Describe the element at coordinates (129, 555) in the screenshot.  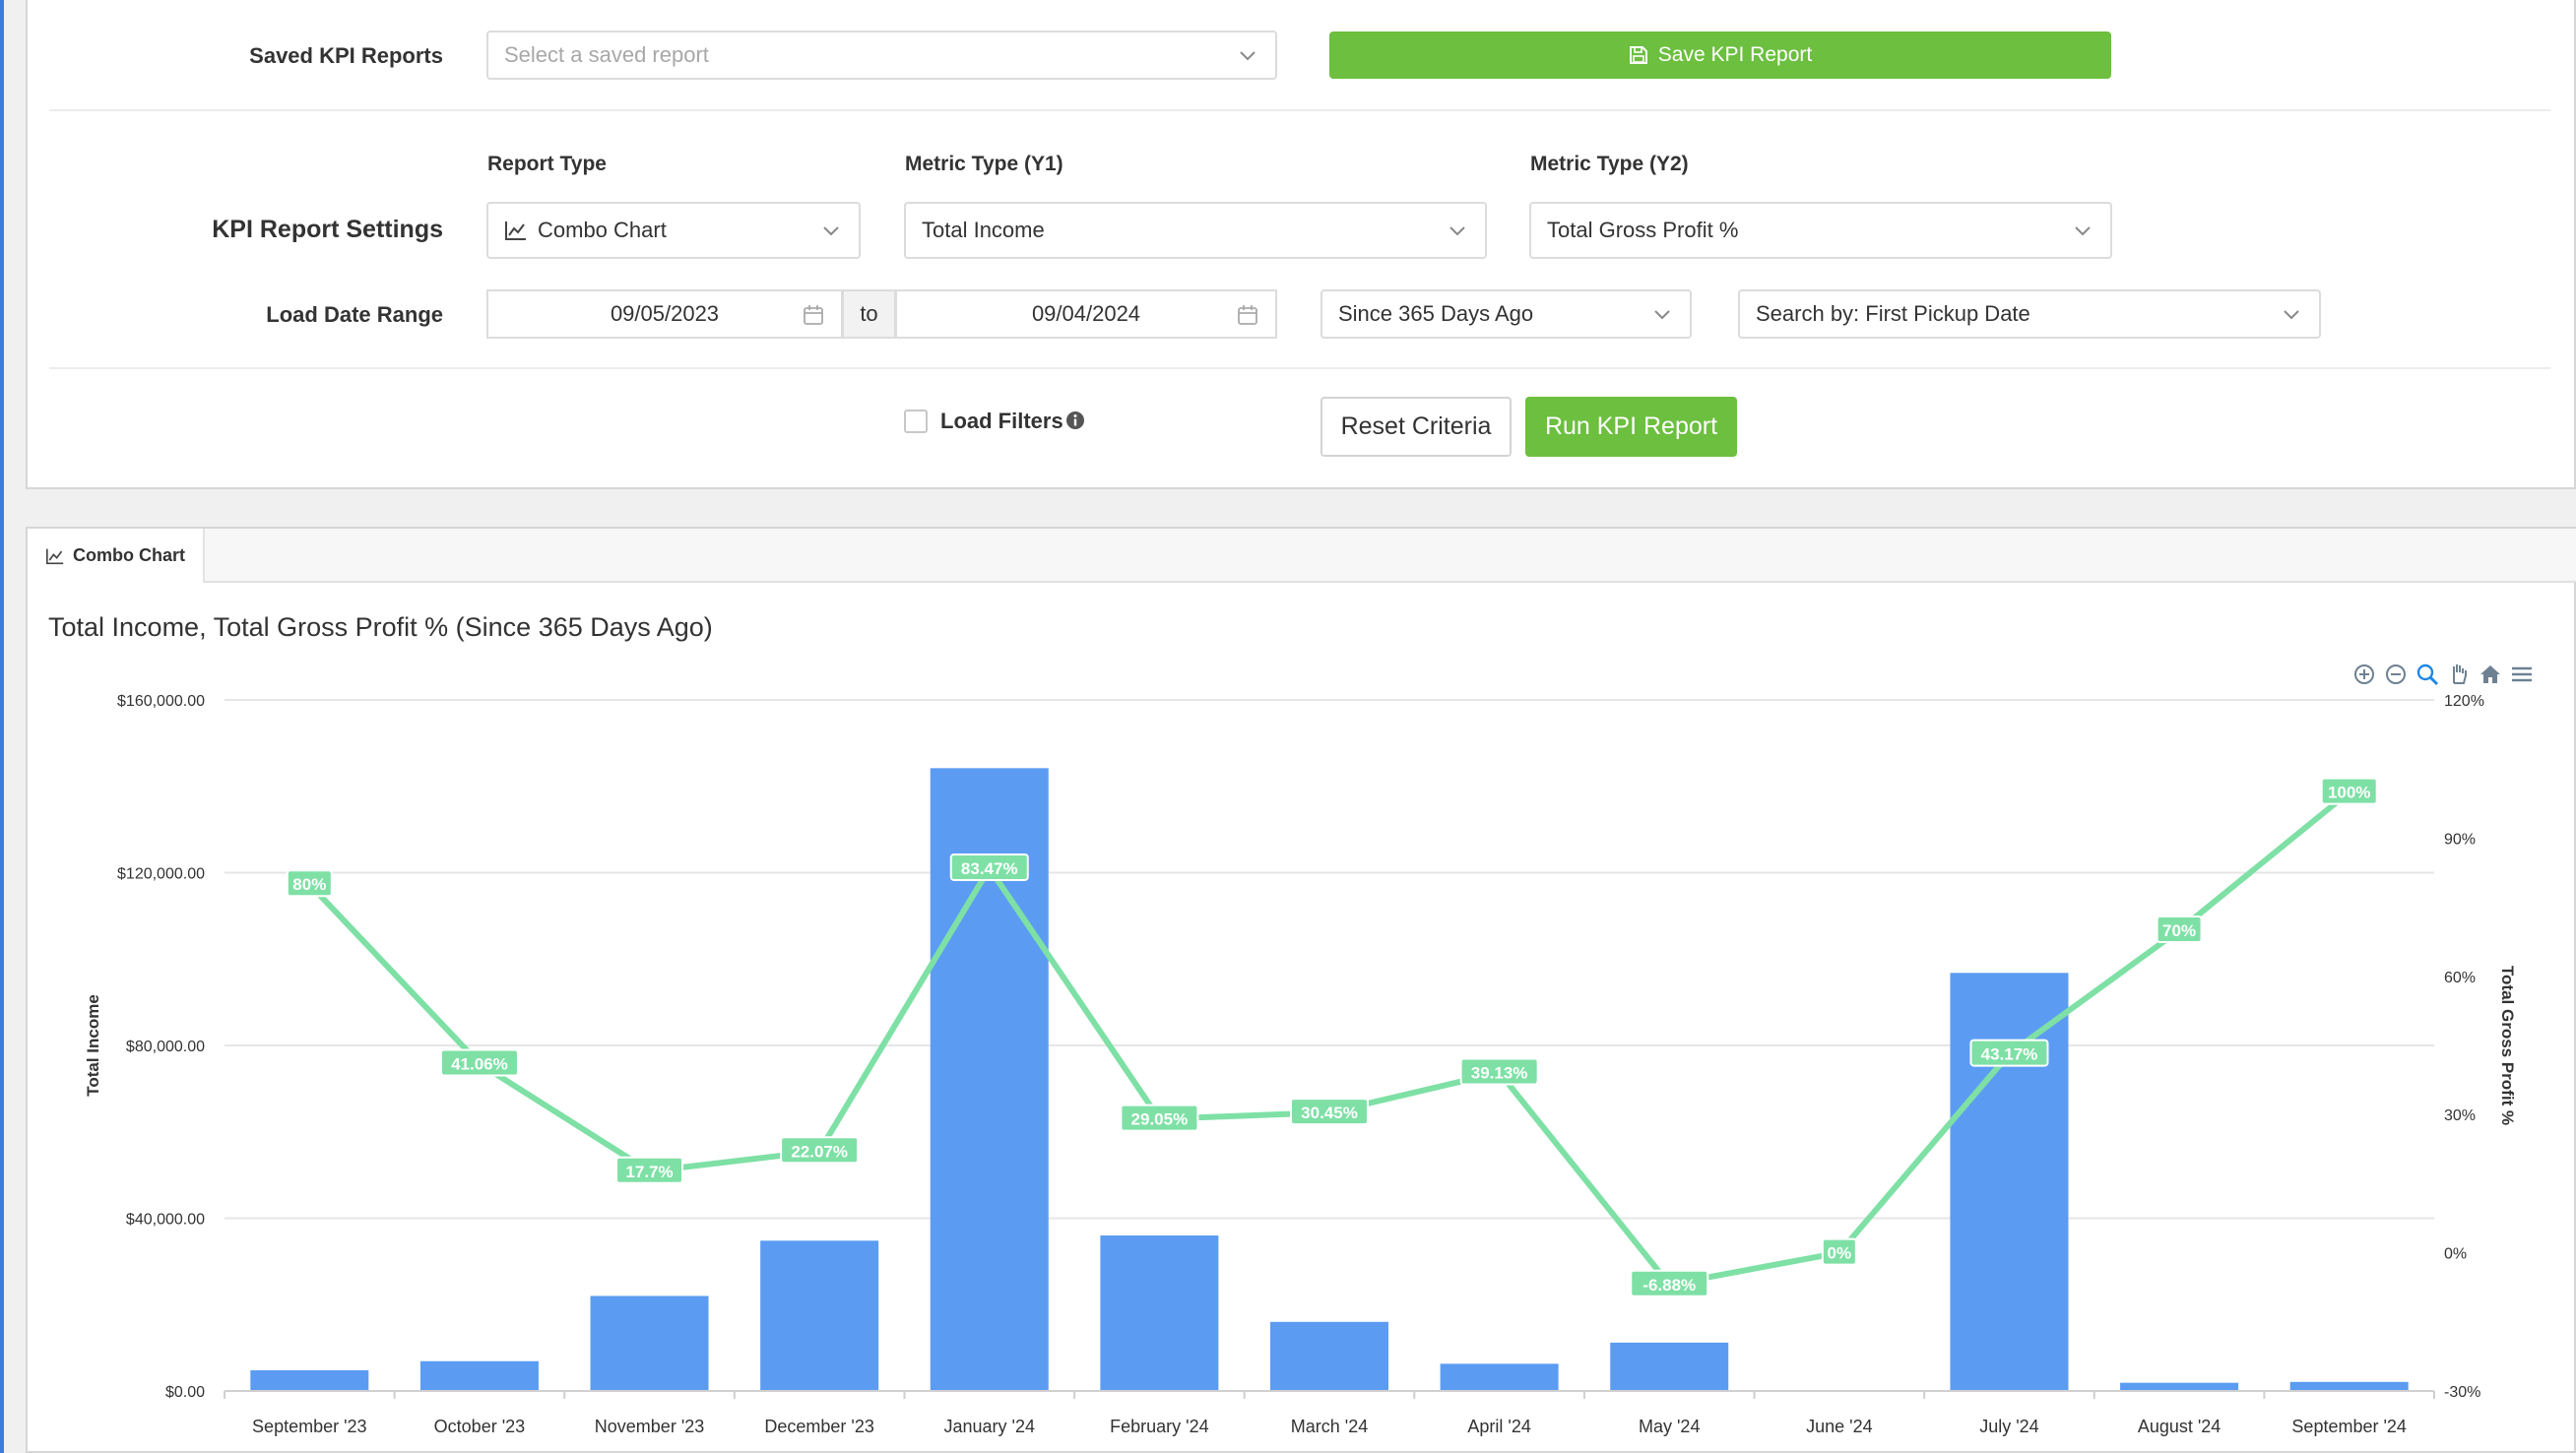
I see `tab-combo-chart-label: Combo Chart` at that location.